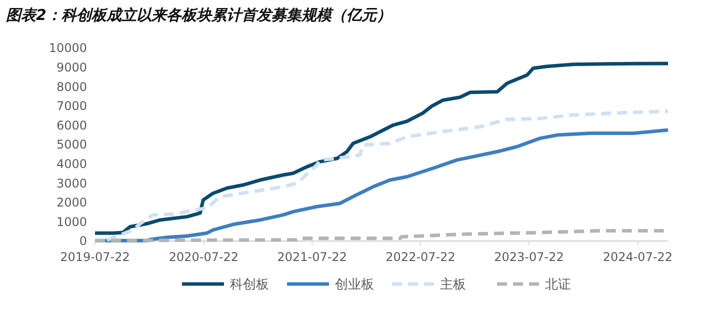 Image resolution: width=704 pixels, height=334 pixels. I want to click on x-tick-label: 2019-07-22, so click(95, 257).